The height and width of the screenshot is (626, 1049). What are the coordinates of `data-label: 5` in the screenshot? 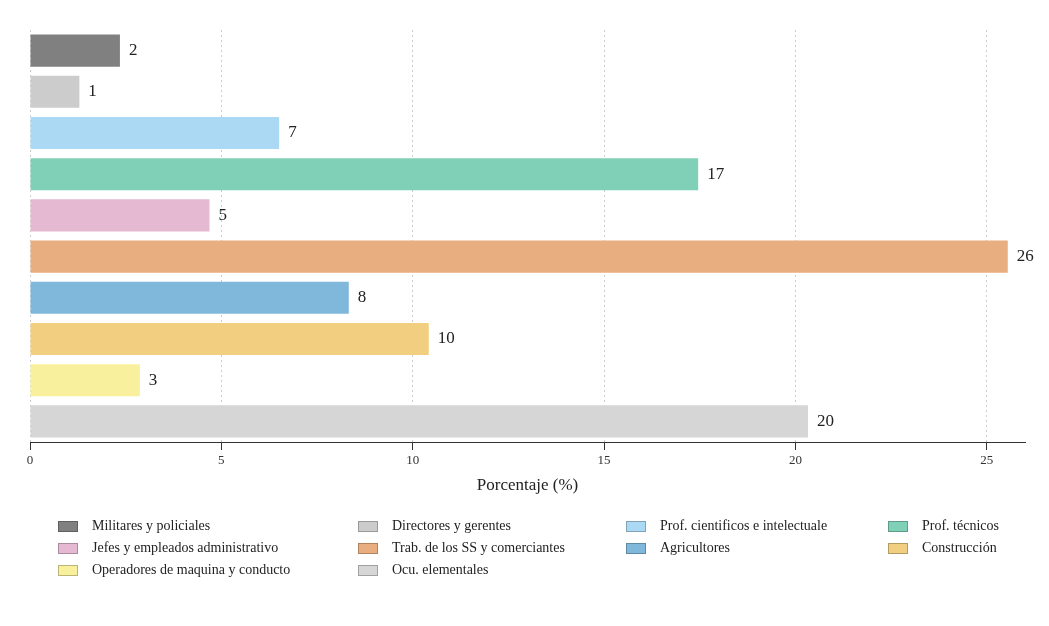 It's located at (222, 214).